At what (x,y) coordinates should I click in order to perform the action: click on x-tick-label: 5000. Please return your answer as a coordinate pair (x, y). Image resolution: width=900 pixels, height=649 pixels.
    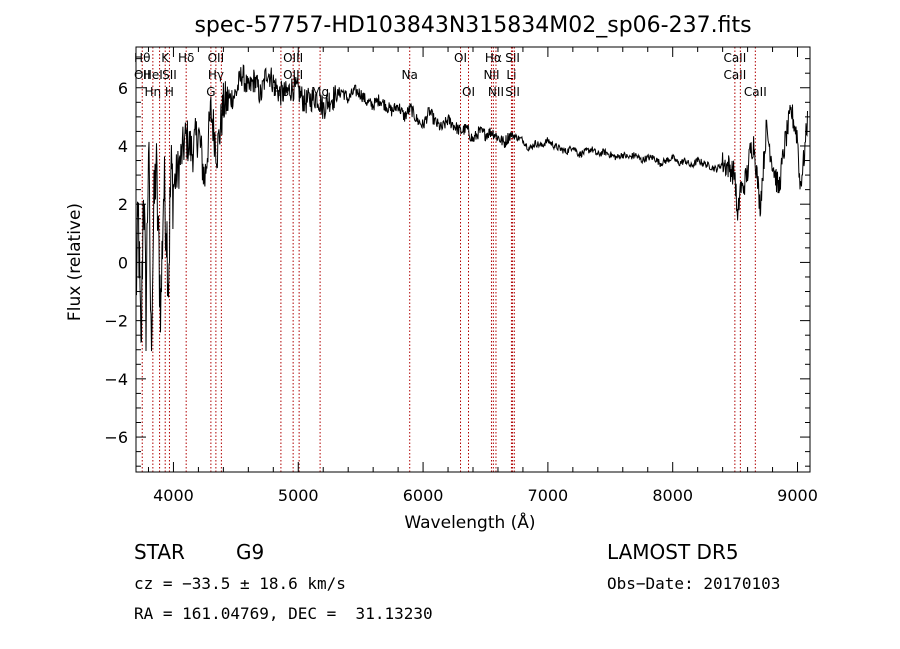
    Looking at the image, I should click on (298, 495).